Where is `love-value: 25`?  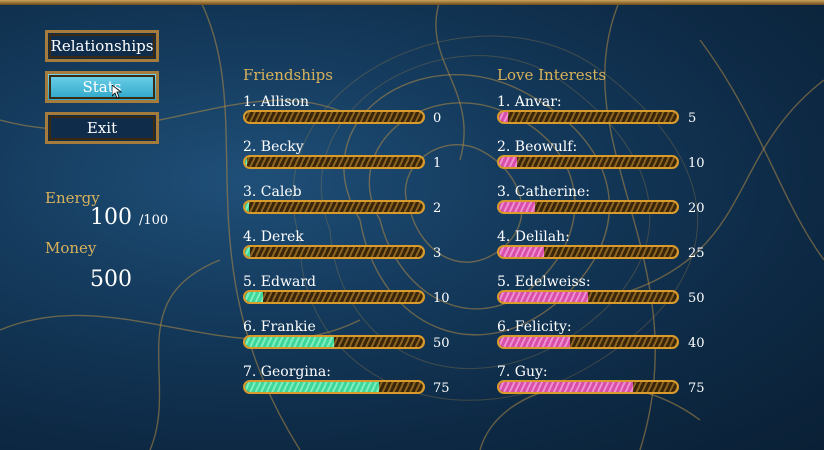
love-value: 25 is located at coordinates (696, 253).